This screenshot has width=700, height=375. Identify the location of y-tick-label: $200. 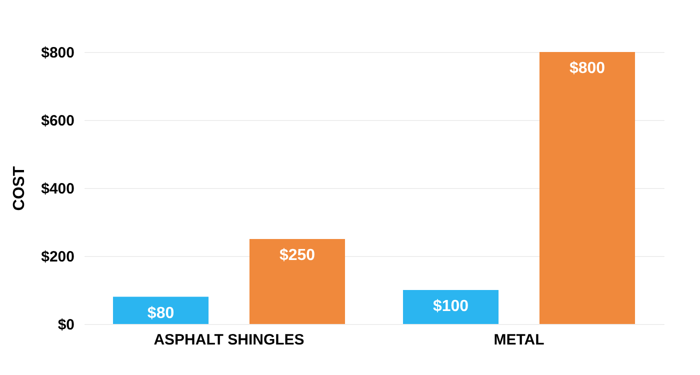
(57, 257).